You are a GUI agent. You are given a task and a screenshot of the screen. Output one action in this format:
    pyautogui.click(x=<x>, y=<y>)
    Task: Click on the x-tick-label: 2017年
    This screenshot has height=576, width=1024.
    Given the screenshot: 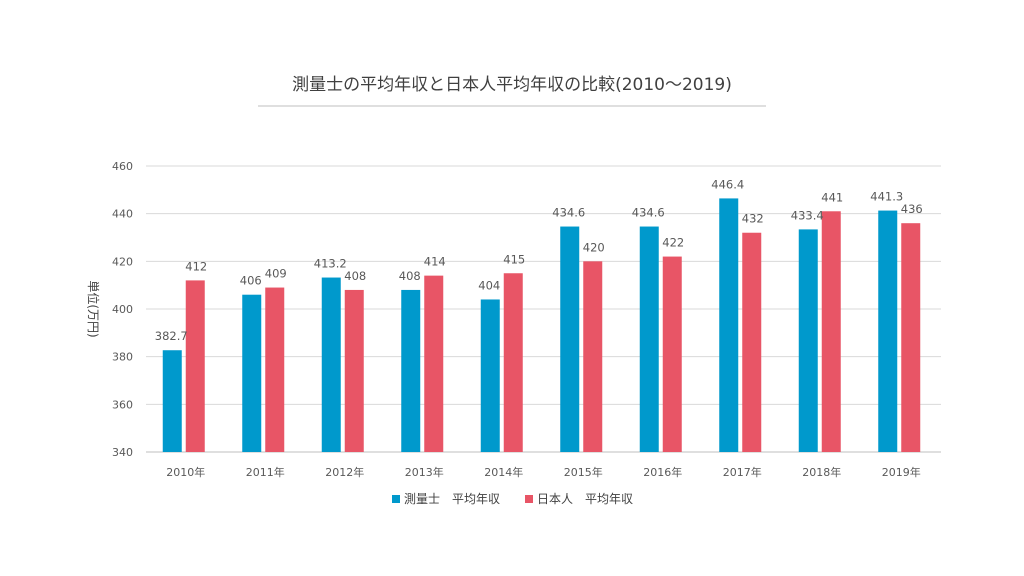 What is the action you would take?
    pyautogui.click(x=742, y=472)
    